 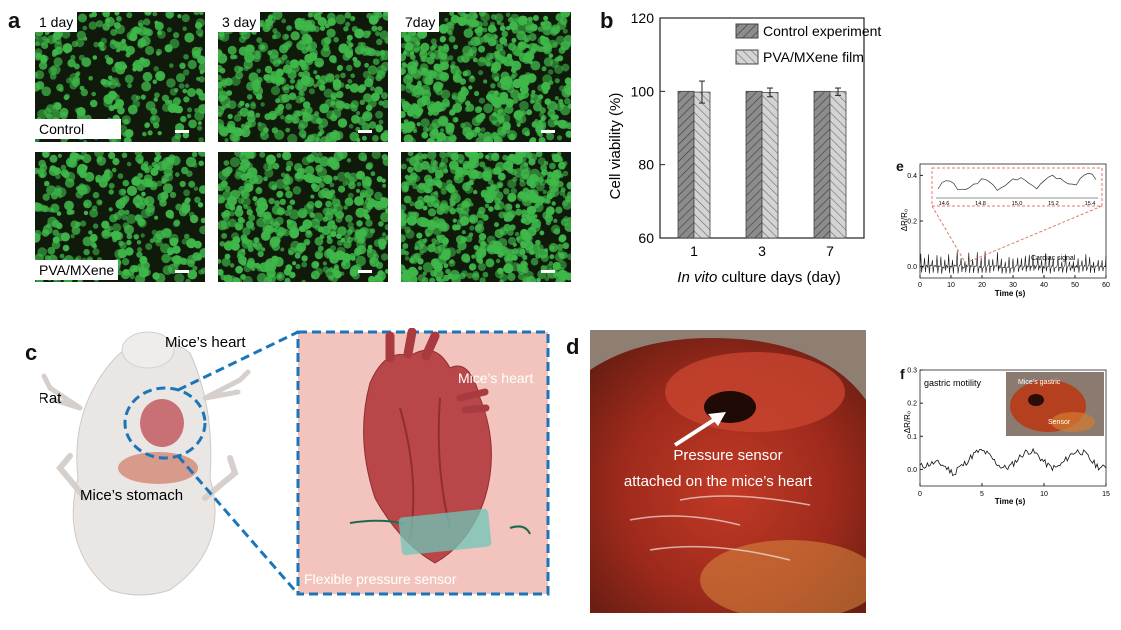 What do you see at coordinates (238, 361) in the screenshot?
I see `zoom-line-top` at bounding box center [238, 361].